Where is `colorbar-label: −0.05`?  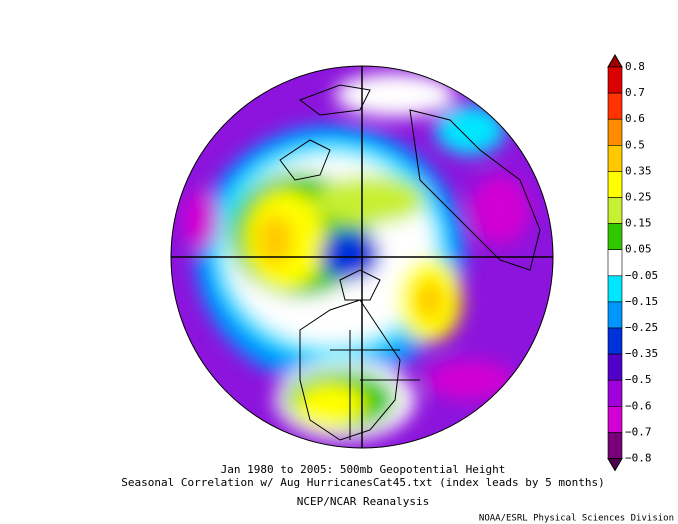
colorbar-label: −0.05 is located at coordinates (641, 275).